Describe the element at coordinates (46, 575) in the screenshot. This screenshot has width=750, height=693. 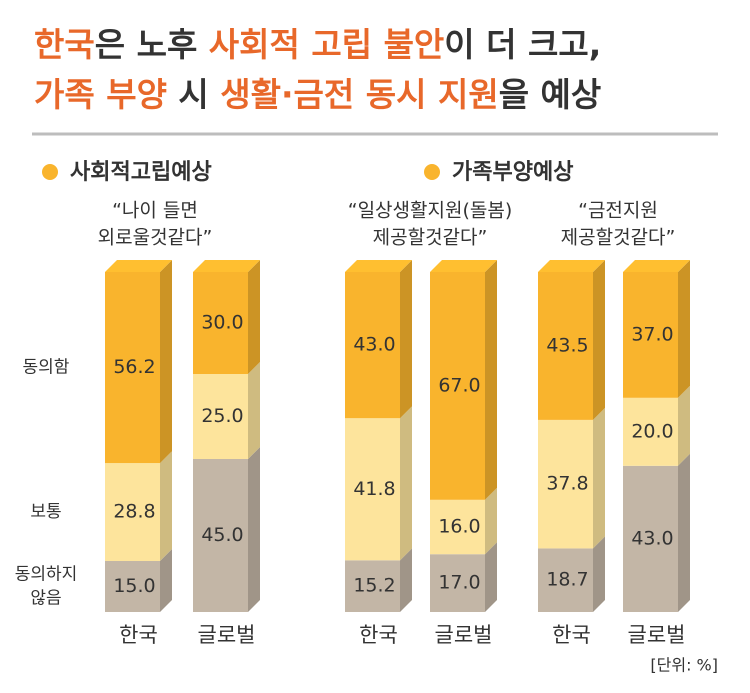
I see `segment-label: 동의하지` at that location.